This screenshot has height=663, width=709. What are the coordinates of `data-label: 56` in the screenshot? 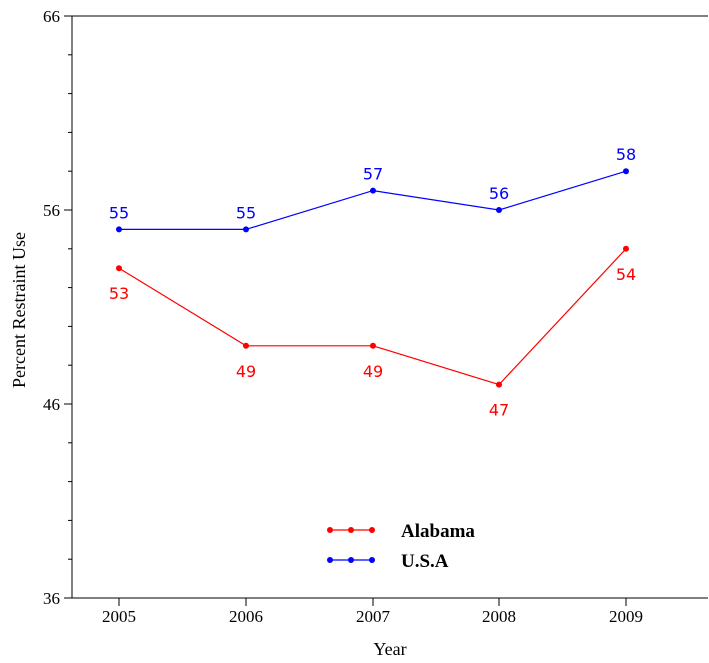 It's located at (499, 193).